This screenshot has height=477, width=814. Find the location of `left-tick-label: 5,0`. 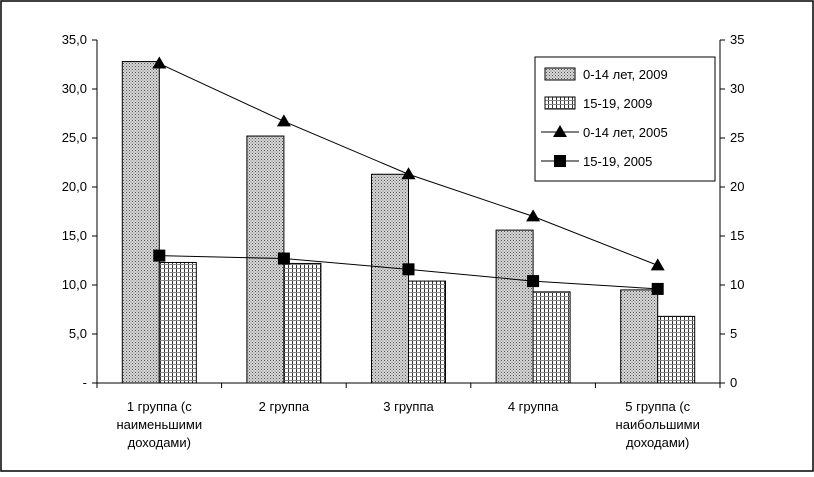

left-tick-label: 5,0 is located at coordinates (78, 333).